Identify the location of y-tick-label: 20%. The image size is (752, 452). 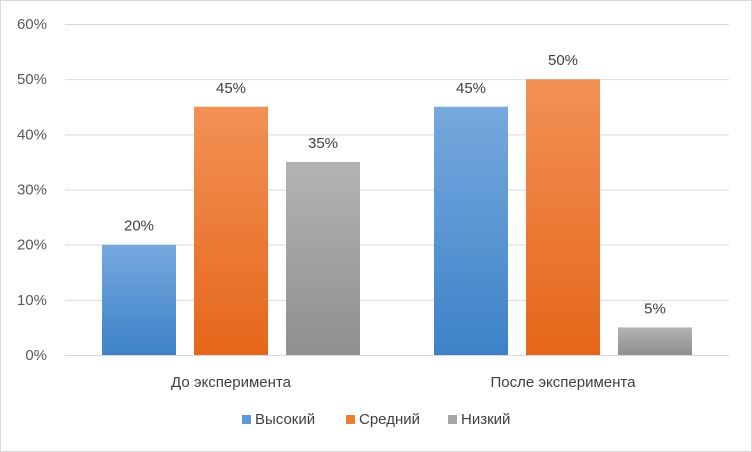
(32, 245).